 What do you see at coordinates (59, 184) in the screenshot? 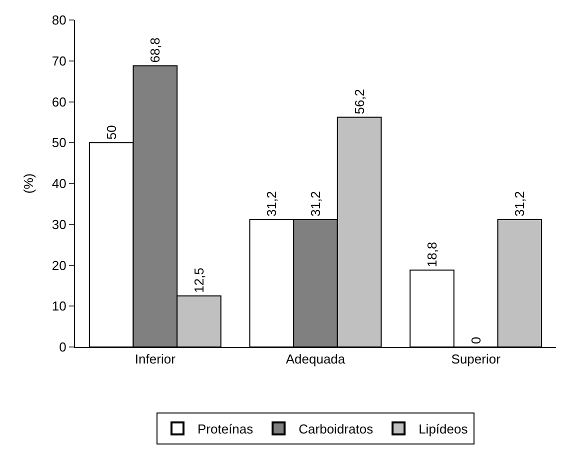
I see `y-tick-label: 40` at bounding box center [59, 184].